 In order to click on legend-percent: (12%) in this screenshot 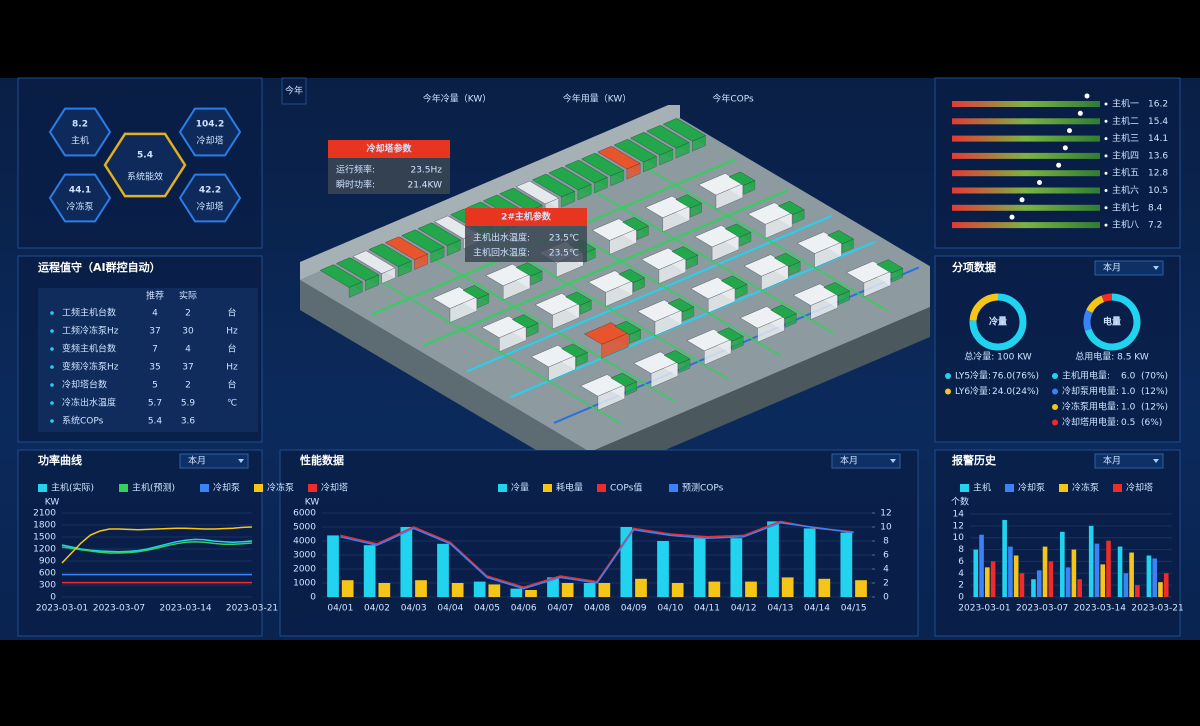, I will do `click(1154, 408)`.